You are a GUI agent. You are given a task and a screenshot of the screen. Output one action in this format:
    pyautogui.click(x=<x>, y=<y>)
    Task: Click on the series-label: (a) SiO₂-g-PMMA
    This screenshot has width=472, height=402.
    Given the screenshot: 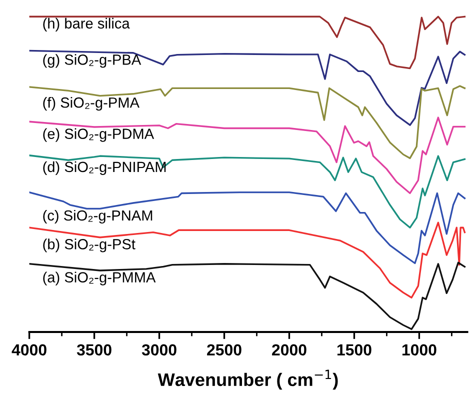 What is the action you would take?
    pyautogui.click(x=99, y=279)
    